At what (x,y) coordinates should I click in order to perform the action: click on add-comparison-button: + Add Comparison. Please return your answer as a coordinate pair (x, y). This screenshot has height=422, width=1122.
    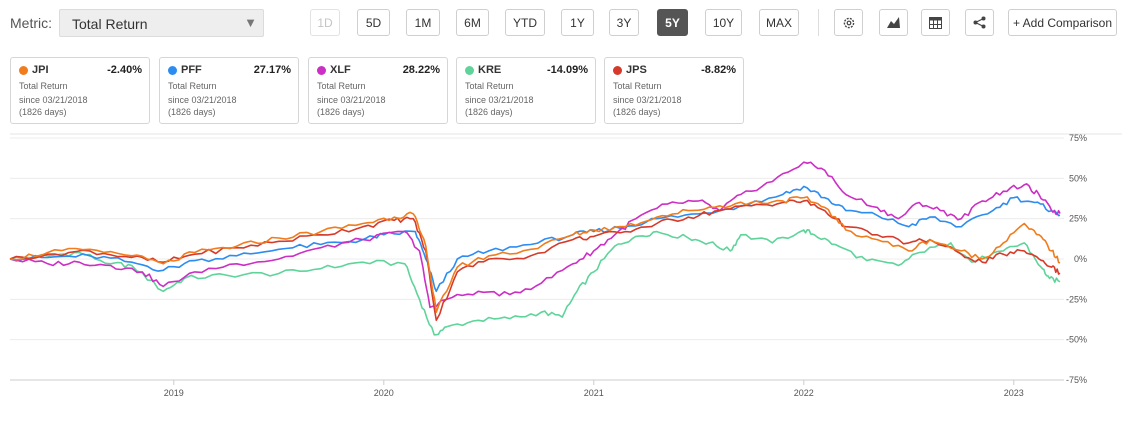
    Looking at the image, I should click on (1062, 22).